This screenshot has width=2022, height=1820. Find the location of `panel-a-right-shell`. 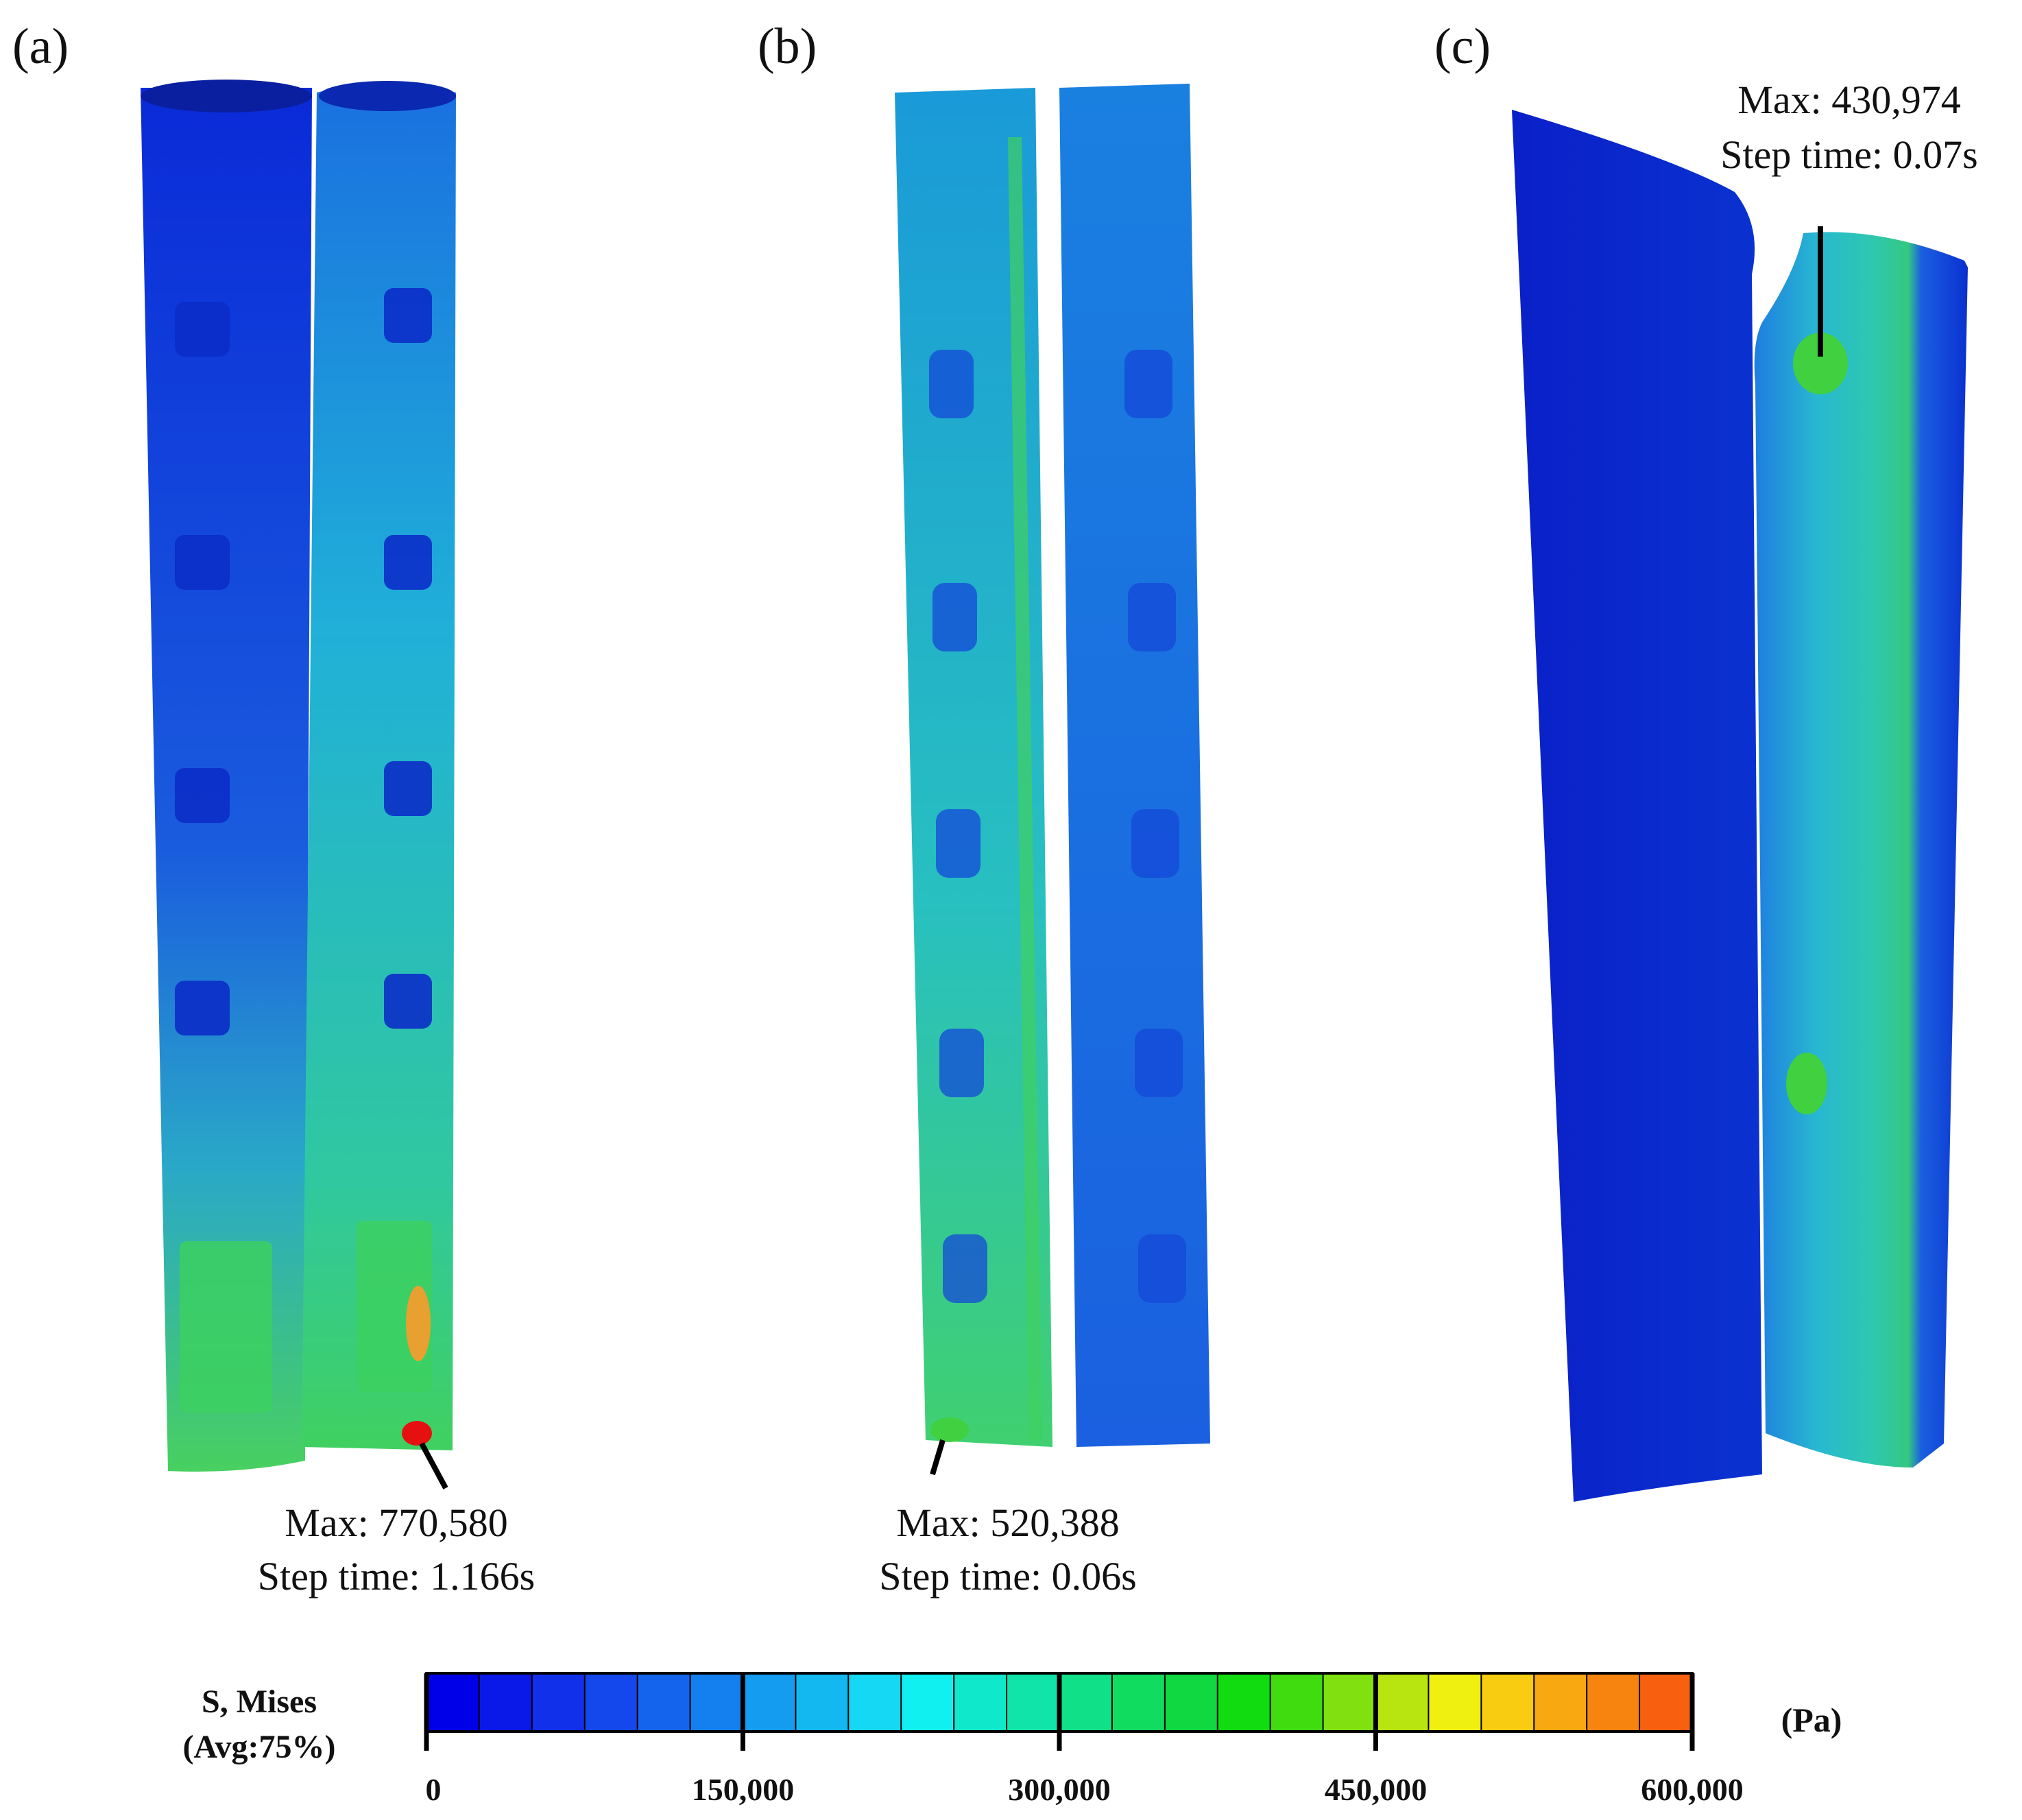

panel-a-right-shell is located at coordinates (379, 767).